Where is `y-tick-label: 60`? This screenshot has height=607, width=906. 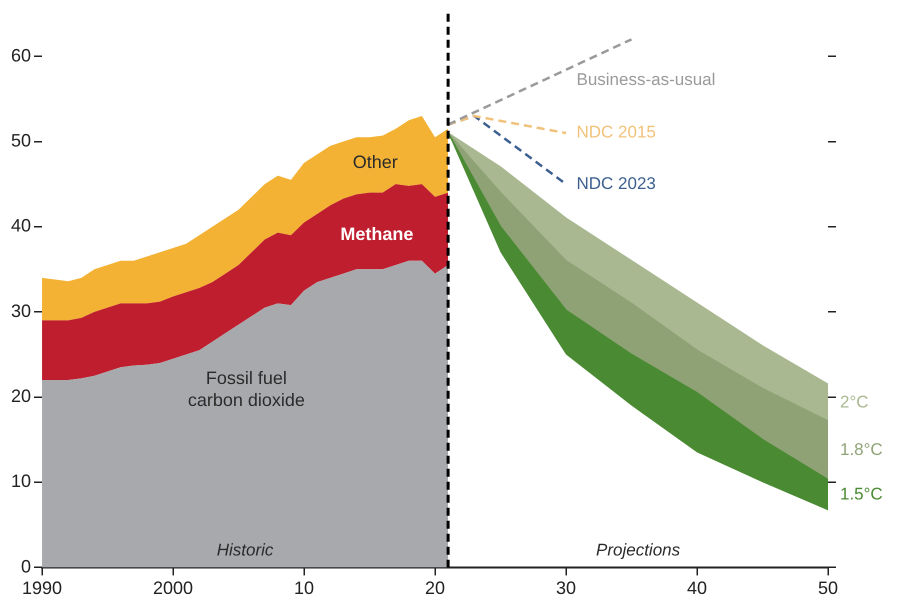
y-tick-label: 60 is located at coordinates (21, 55).